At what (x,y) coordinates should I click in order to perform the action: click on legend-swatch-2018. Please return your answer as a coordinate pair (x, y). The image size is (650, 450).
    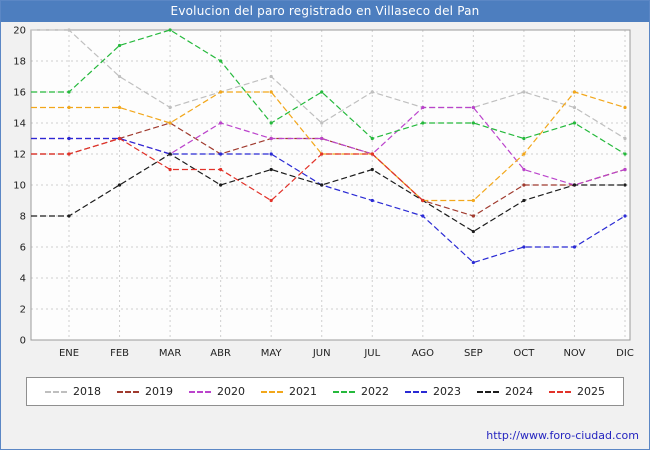
    Looking at the image, I should click on (56, 391).